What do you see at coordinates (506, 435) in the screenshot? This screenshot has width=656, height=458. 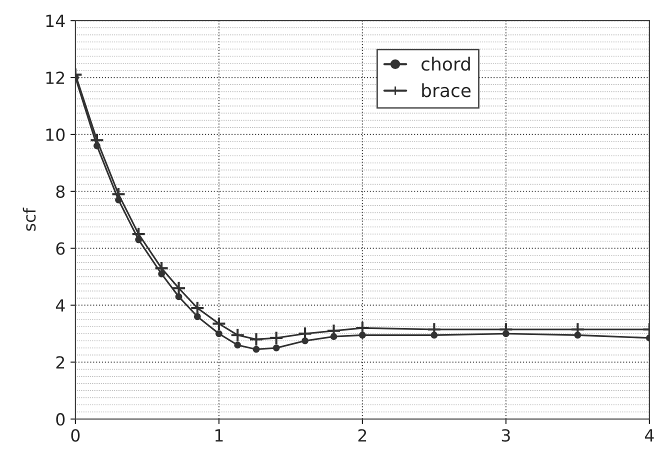 I see `x-tick-label: 3` at bounding box center [506, 435].